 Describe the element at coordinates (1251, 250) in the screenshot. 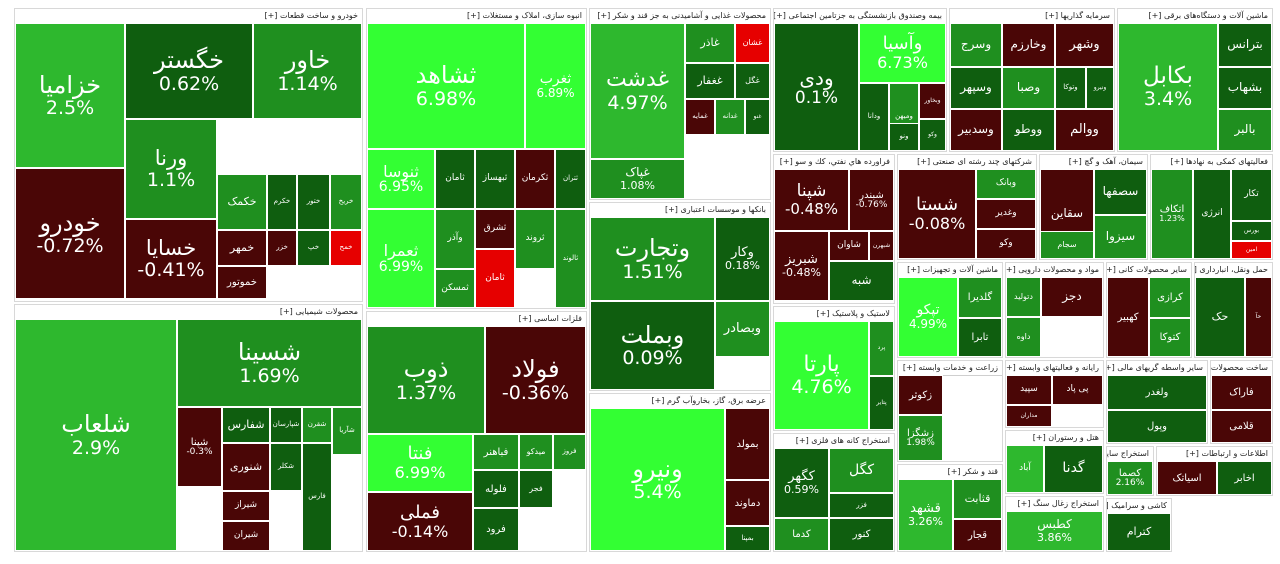

I see `treemap-tile: امین` at that location.